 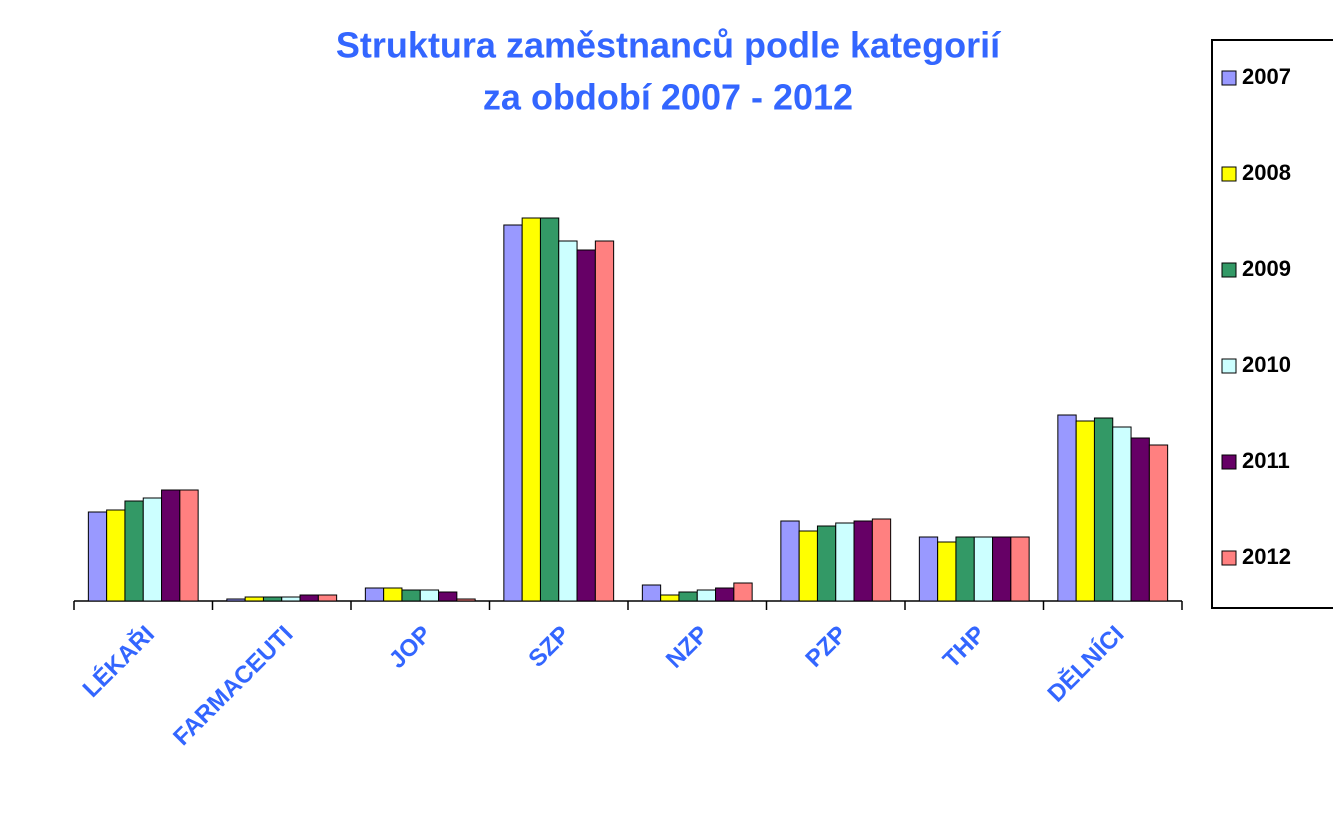 I want to click on x-tick-label: PZP, so click(x=826, y=647).